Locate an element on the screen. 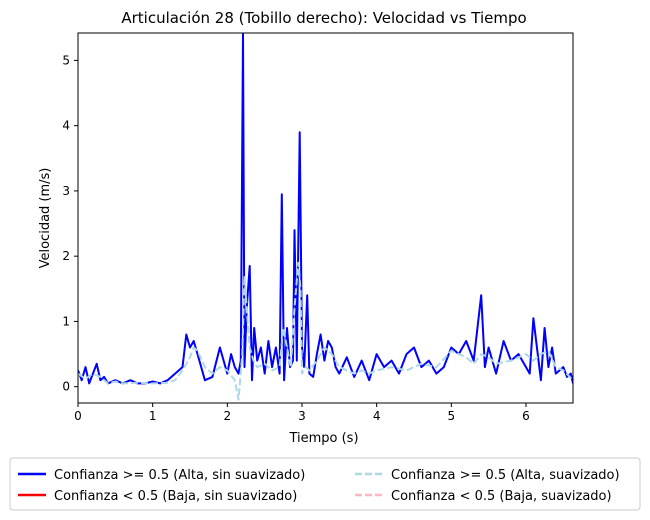  x-axis-label: Tiempo (s) is located at coordinates (323, 438).